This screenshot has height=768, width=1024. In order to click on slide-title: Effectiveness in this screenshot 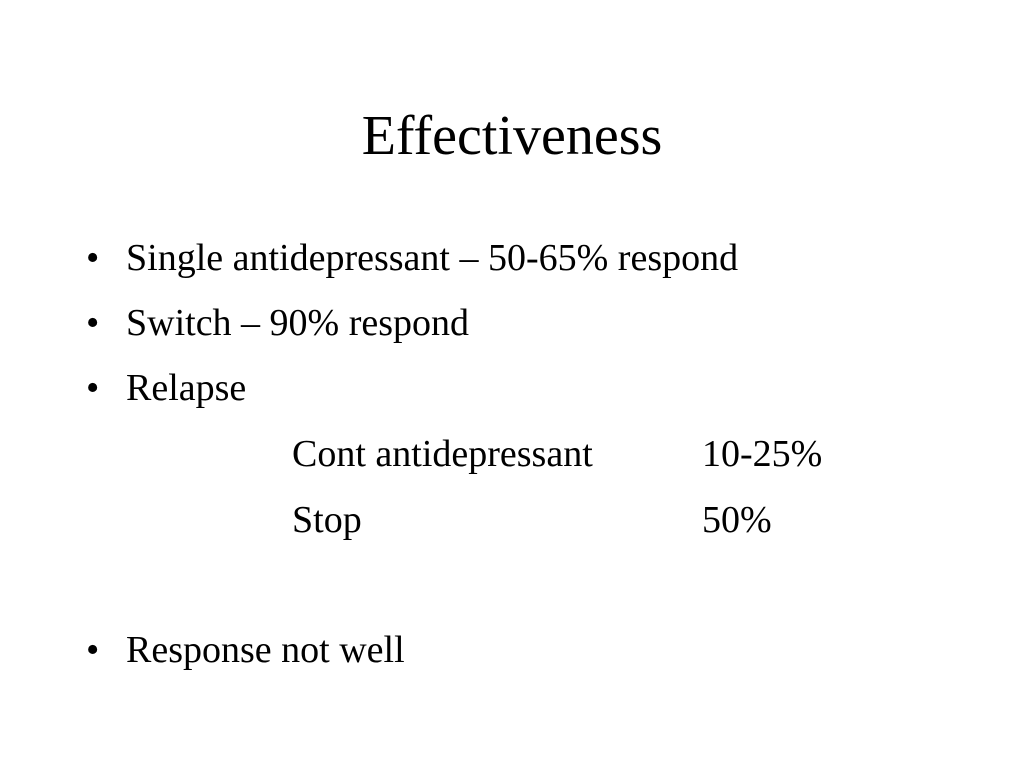, I will do `click(512, 136)`.